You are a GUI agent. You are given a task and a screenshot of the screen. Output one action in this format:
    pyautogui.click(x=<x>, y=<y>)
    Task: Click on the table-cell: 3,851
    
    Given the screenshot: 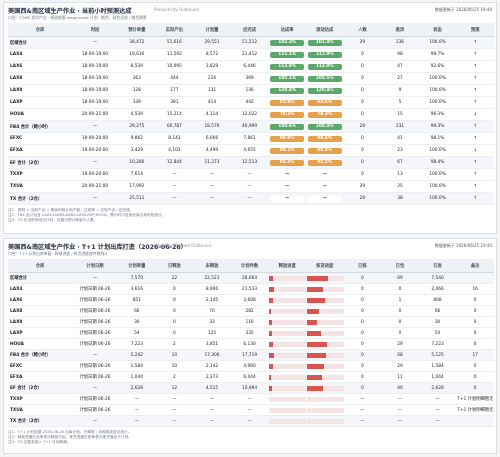 What is the action you would take?
    pyautogui.click(x=212, y=344)
    